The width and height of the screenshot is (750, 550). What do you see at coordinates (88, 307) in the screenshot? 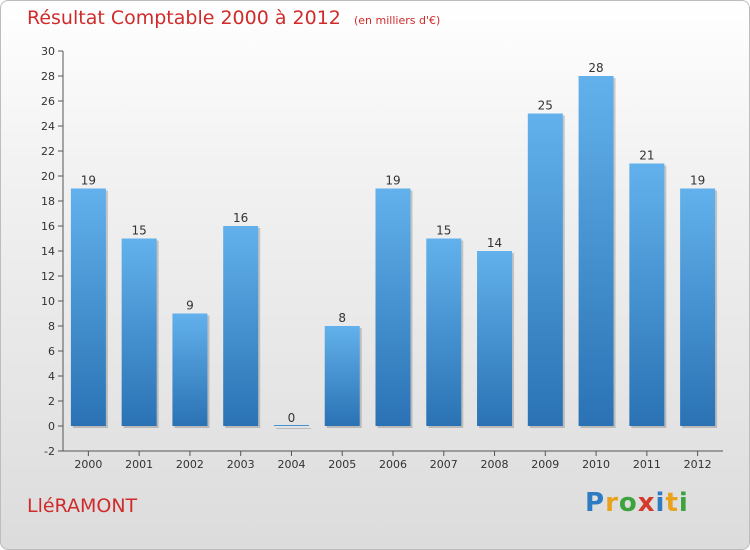
I see `bar-2000` at bounding box center [88, 307].